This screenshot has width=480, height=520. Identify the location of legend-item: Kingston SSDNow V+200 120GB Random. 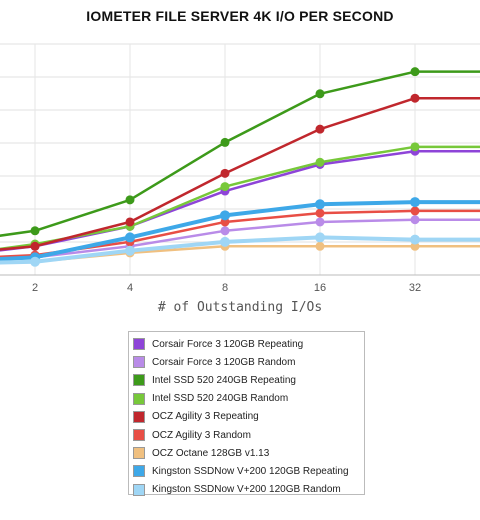
(246, 490).